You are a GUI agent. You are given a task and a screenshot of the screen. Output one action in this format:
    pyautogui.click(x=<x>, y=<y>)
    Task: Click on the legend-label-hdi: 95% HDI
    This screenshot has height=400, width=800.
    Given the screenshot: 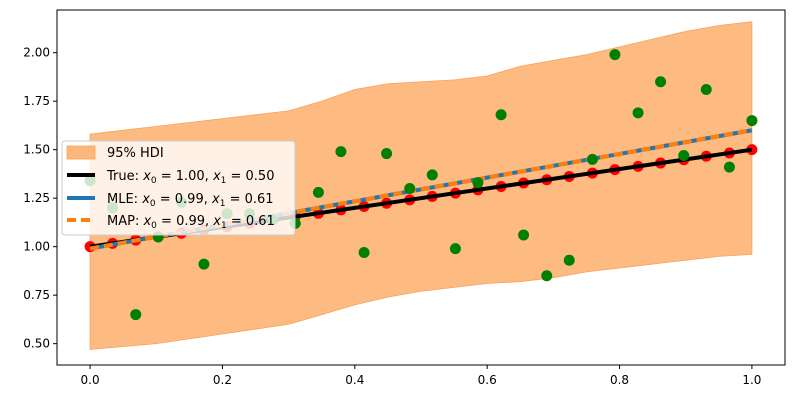 What is the action you would take?
    pyautogui.click(x=135, y=153)
    